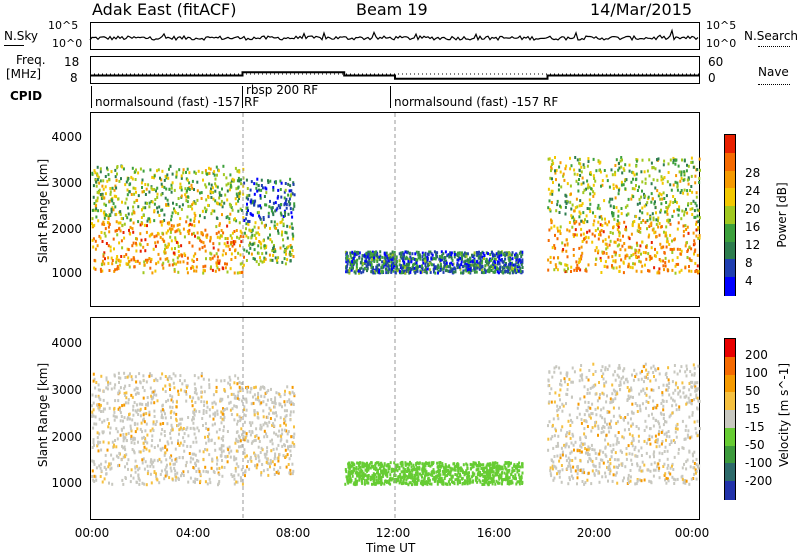  I want to click on xtick-1200: 12:00, so click(393, 533).